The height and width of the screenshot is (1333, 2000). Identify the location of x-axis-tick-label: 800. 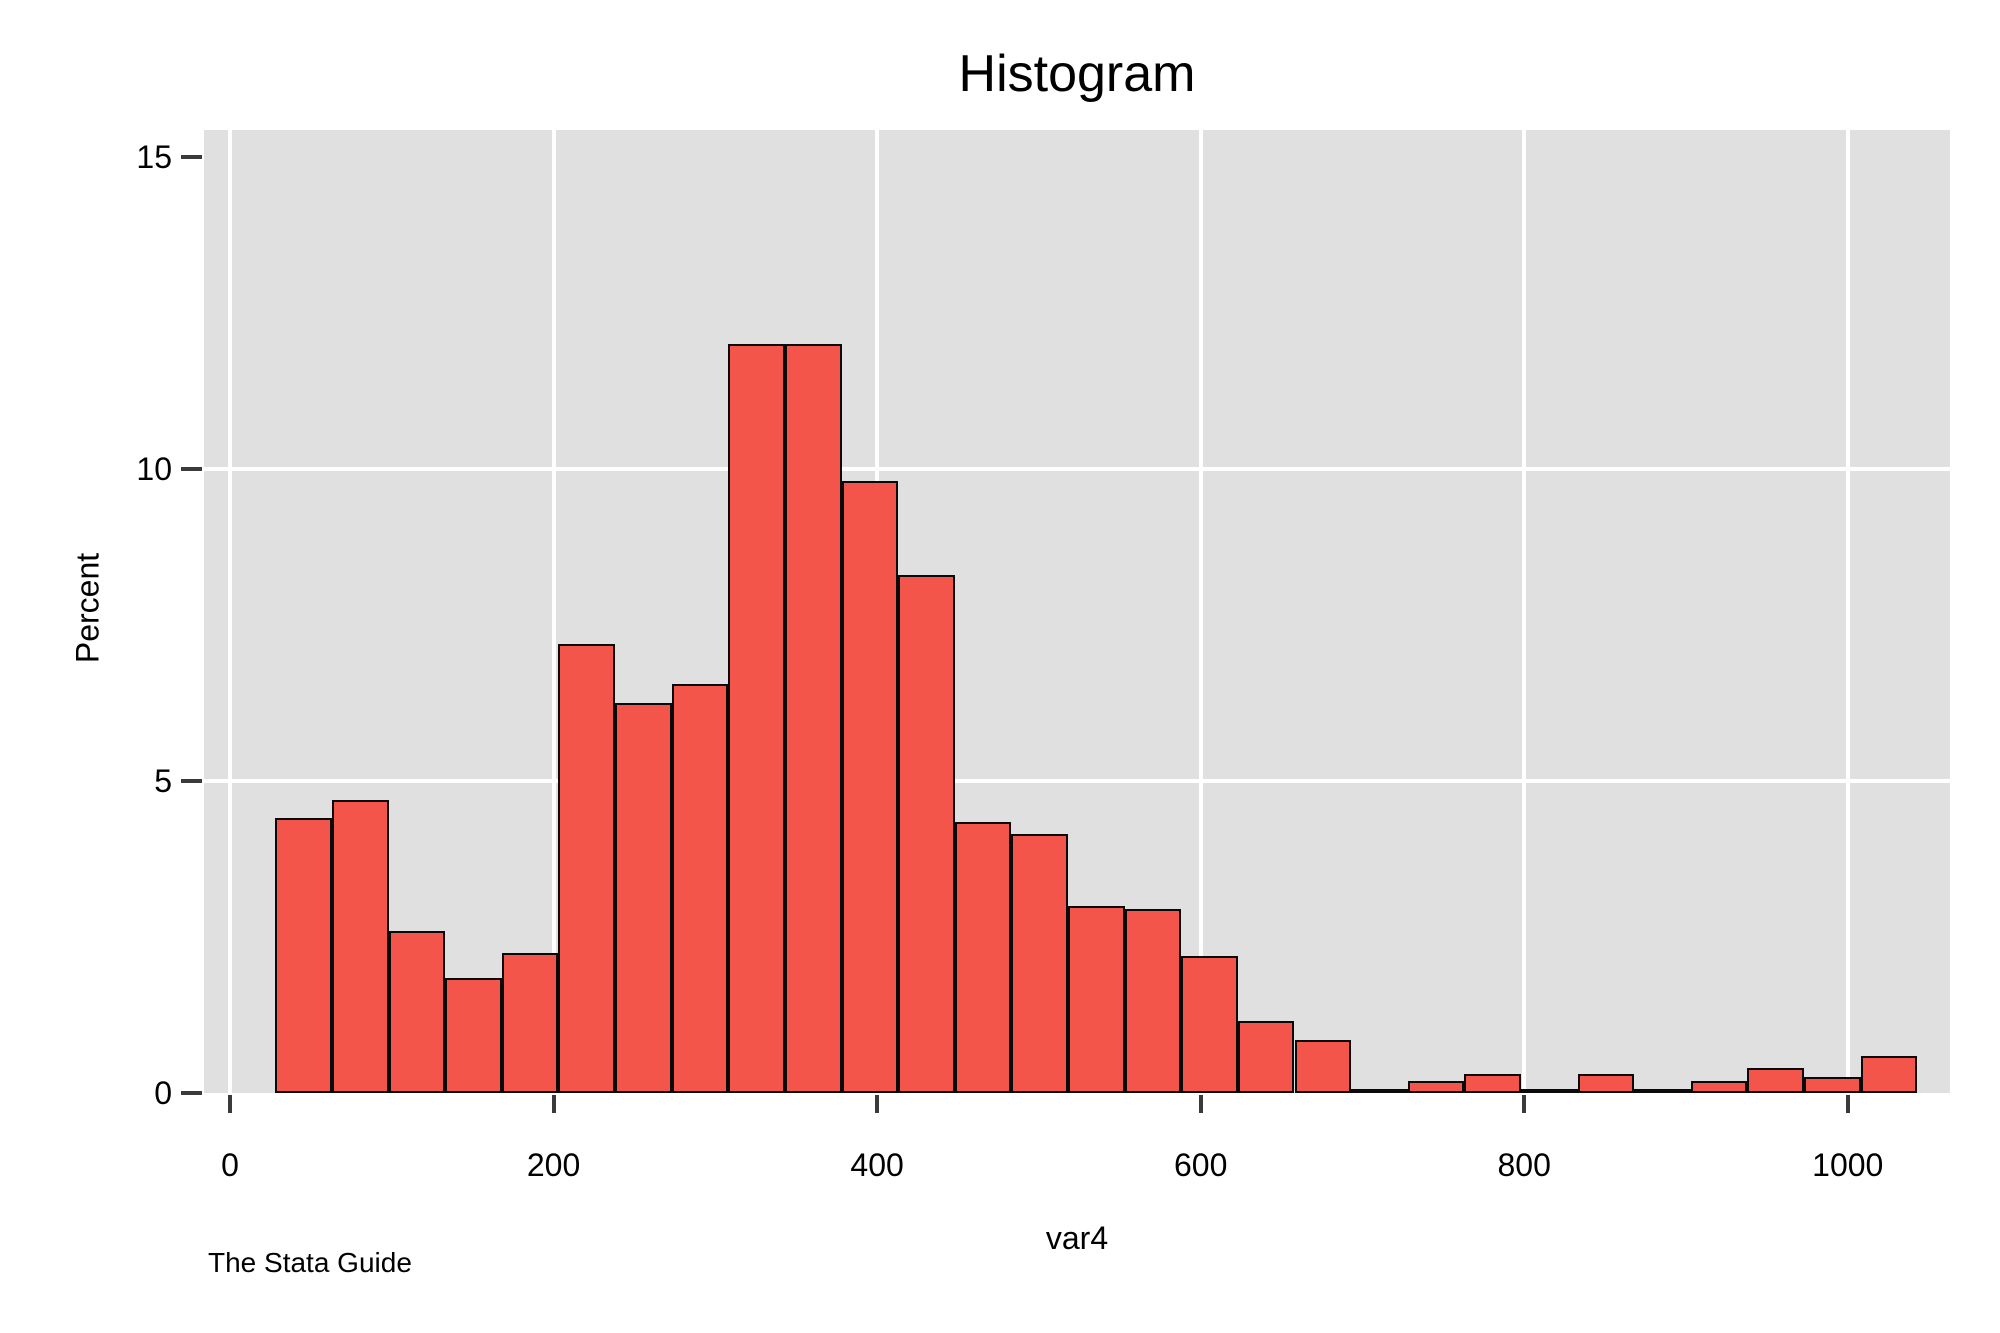
(1524, 1165).